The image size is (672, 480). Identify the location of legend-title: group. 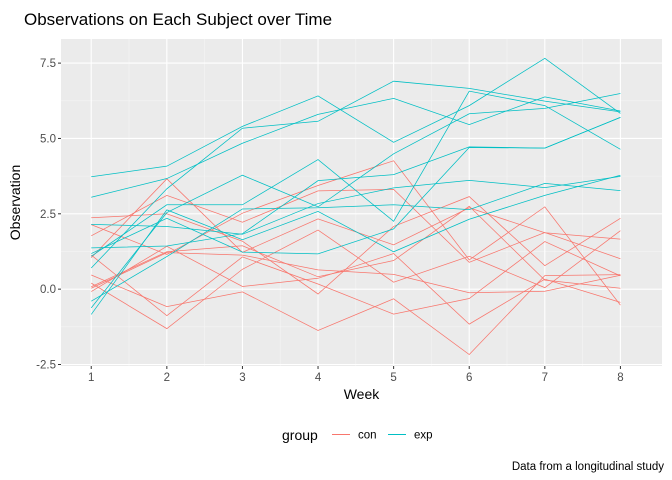
(300, 435).